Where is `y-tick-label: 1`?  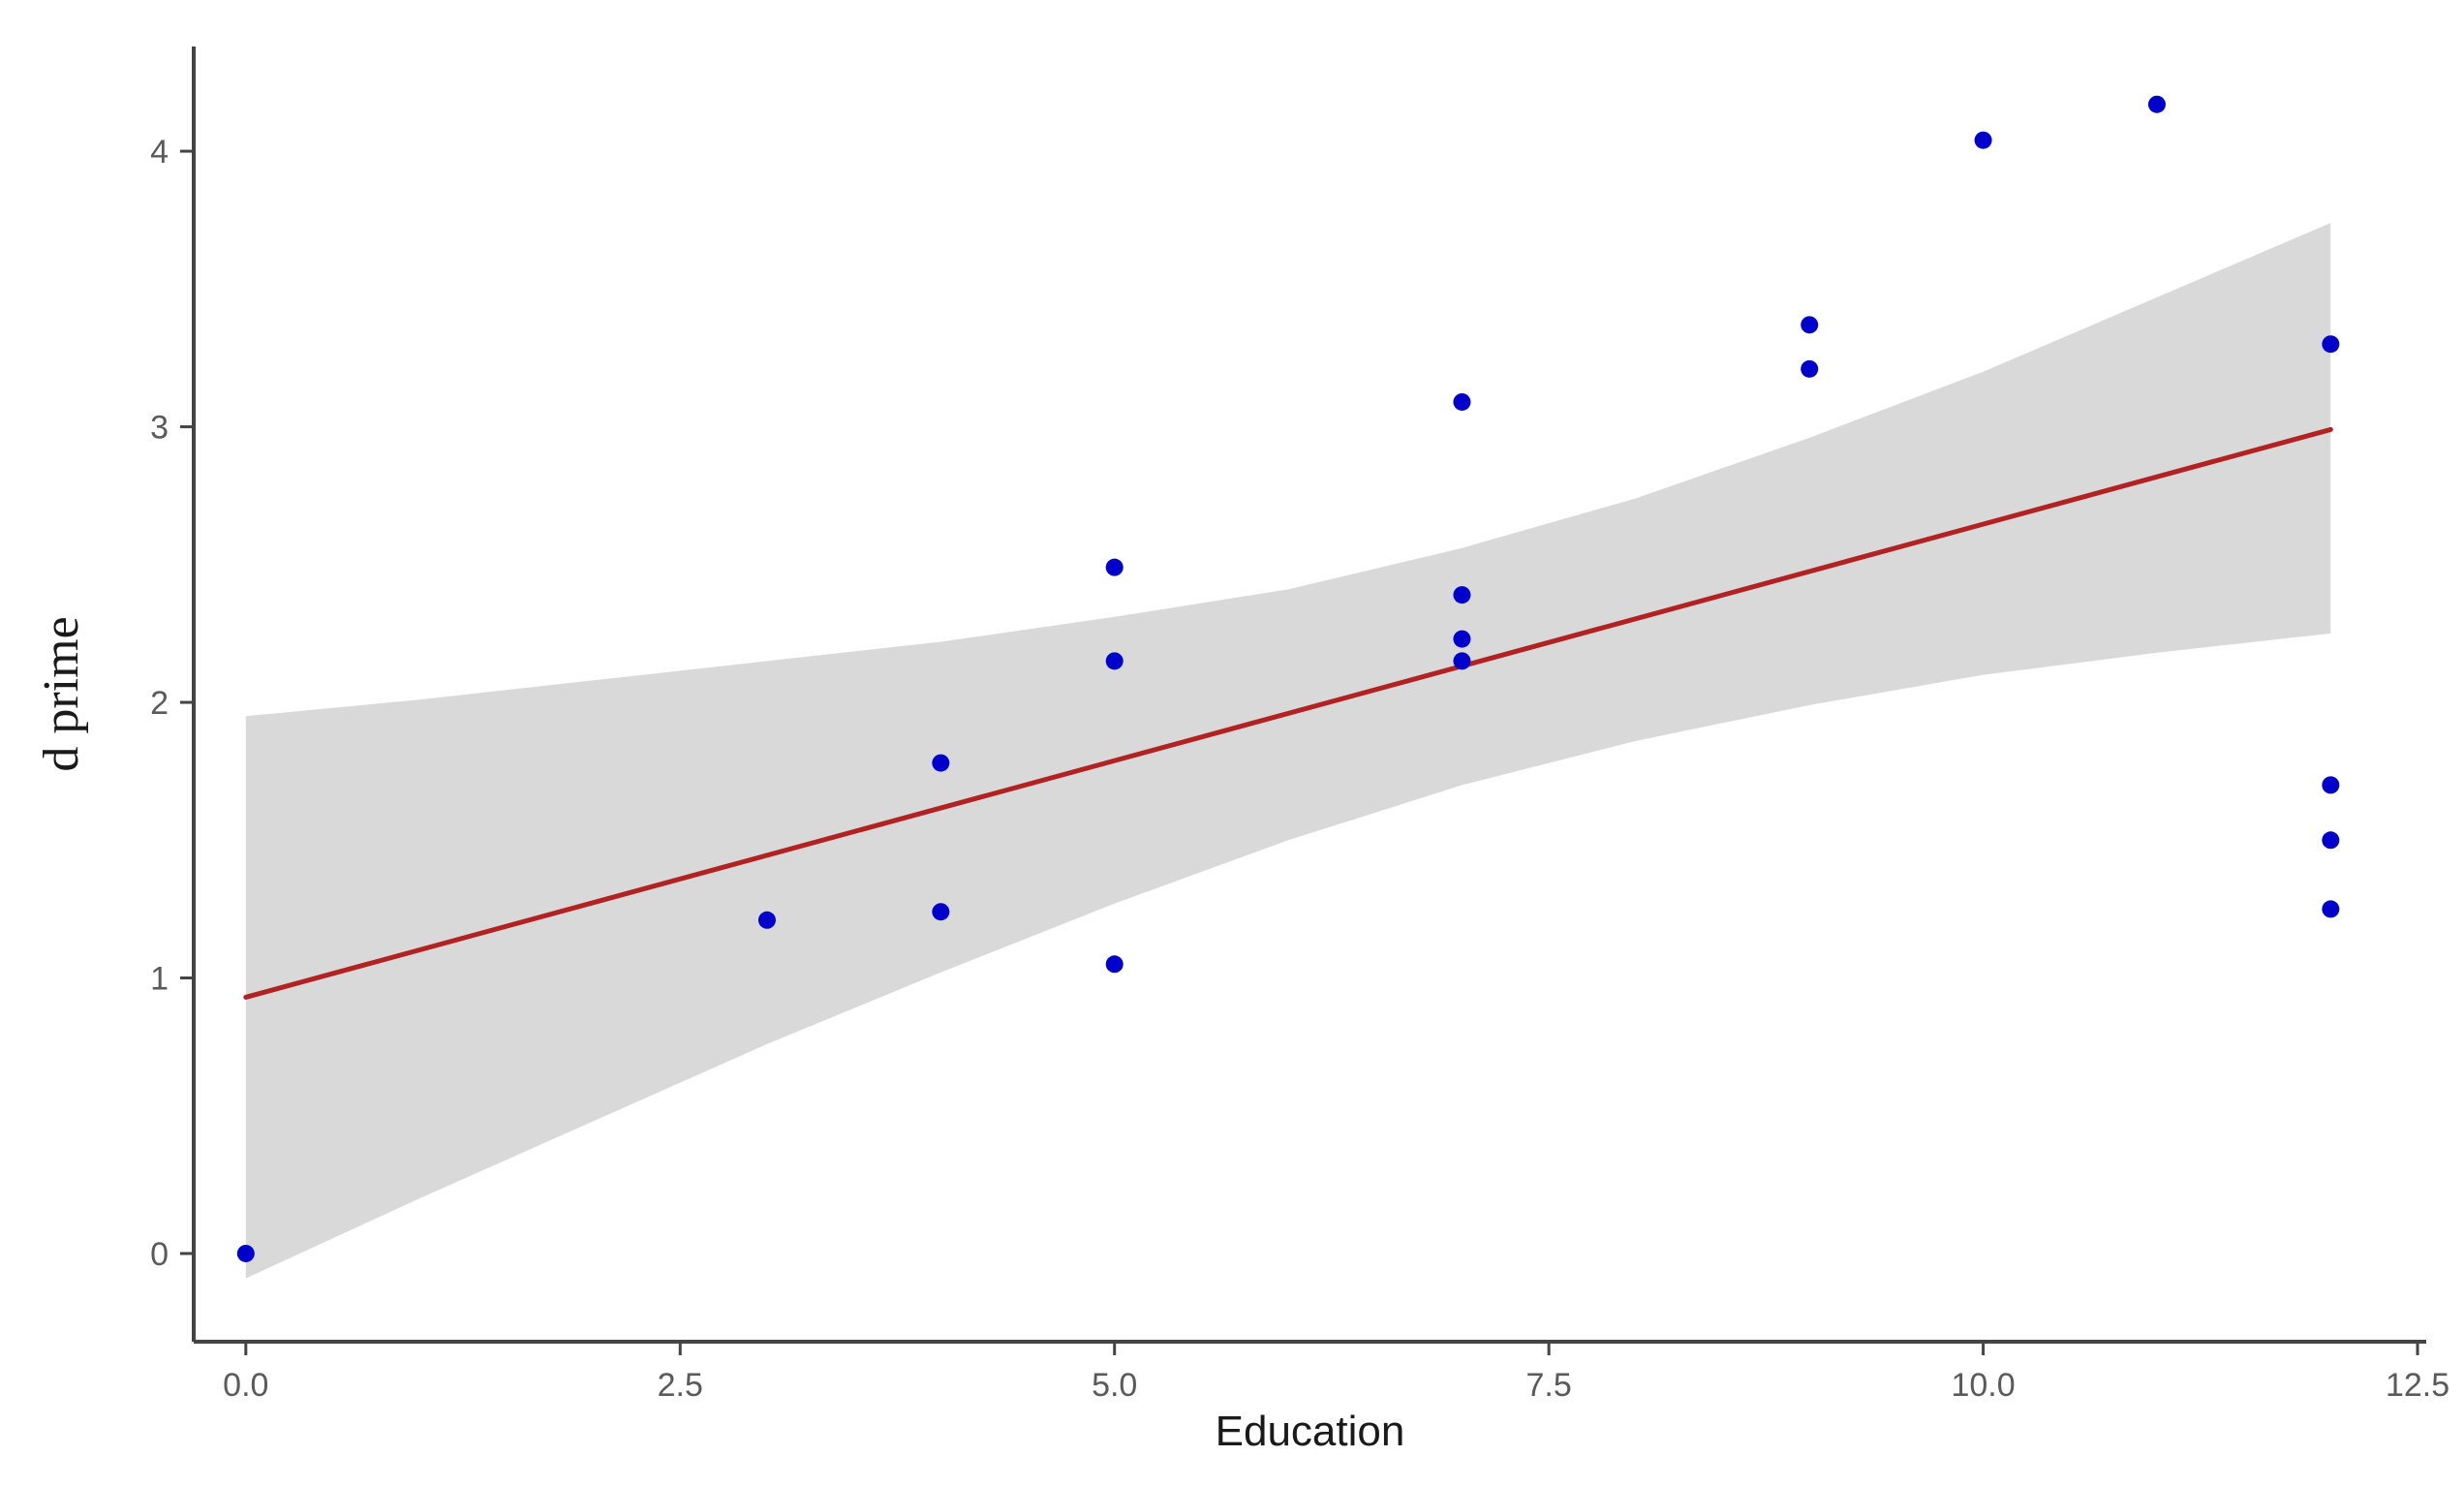
y-tick-label: 1 is located at coordinates (160, 979).